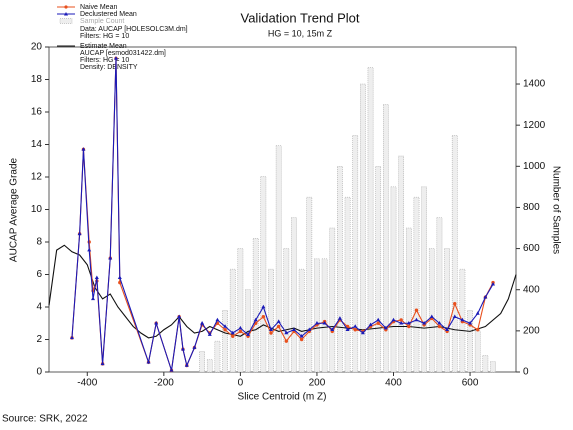  I want to click on y-tick-label: 2, so click(39, 339).